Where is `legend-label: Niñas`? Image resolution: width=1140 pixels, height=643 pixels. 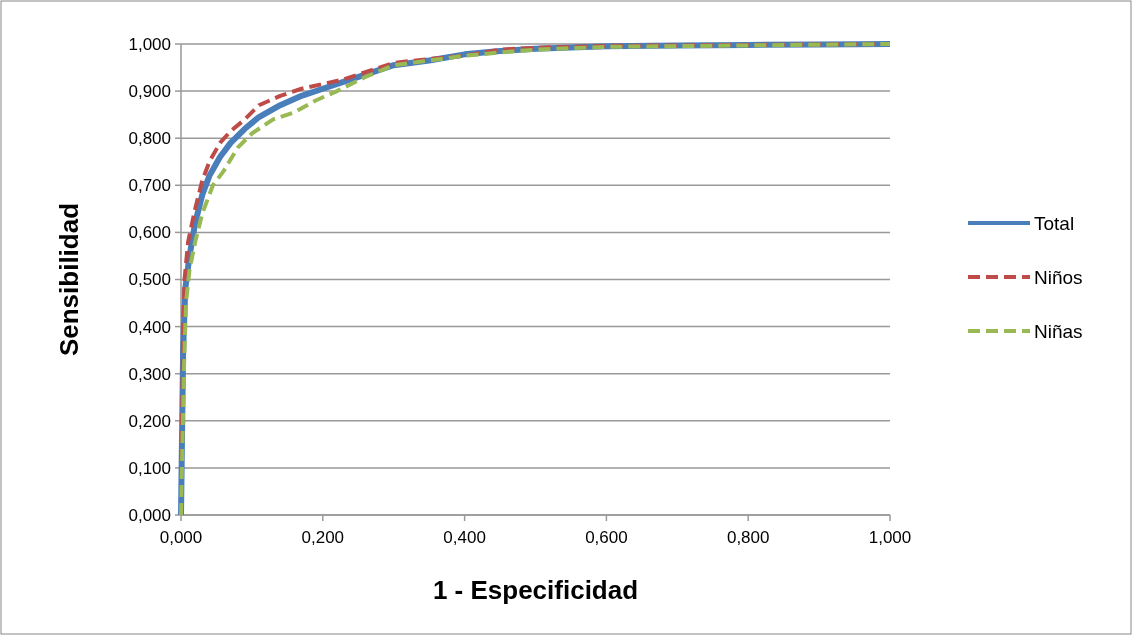
legend-label: Niñas is located at coordinates (1058, 331).